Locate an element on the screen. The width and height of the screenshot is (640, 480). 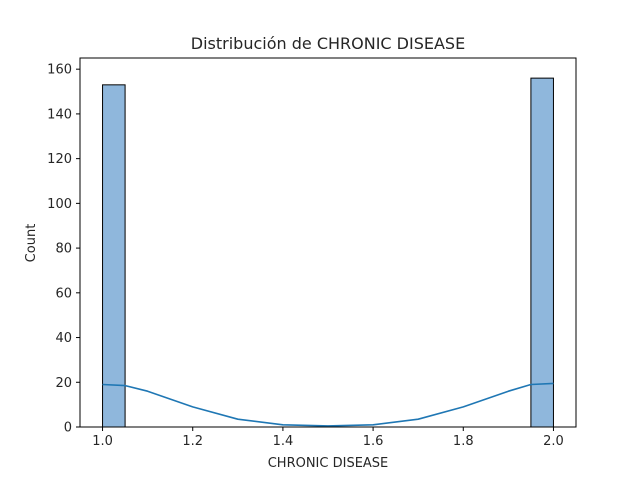
kde-group is located at coordinates (328, 404).